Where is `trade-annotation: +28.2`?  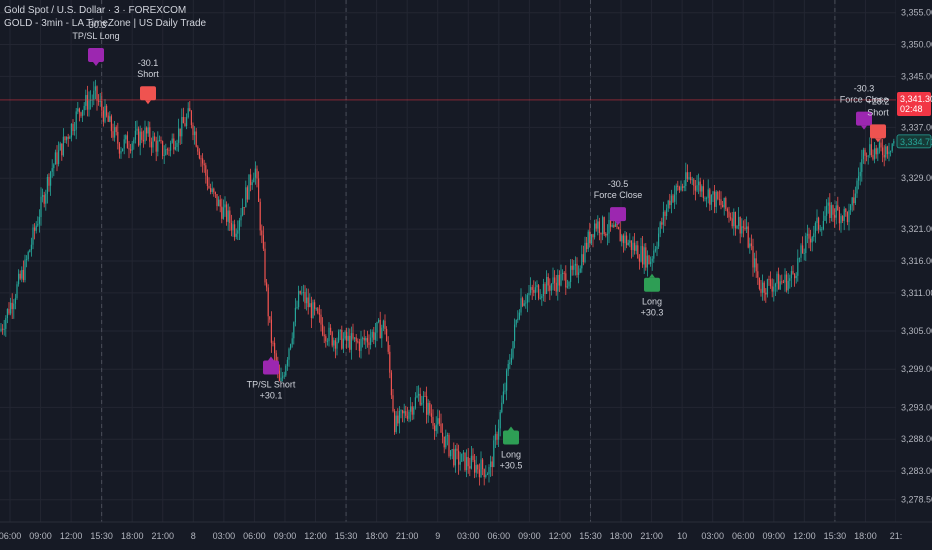 trade-annotation: +28.2 is located at coordinates (878, 101).